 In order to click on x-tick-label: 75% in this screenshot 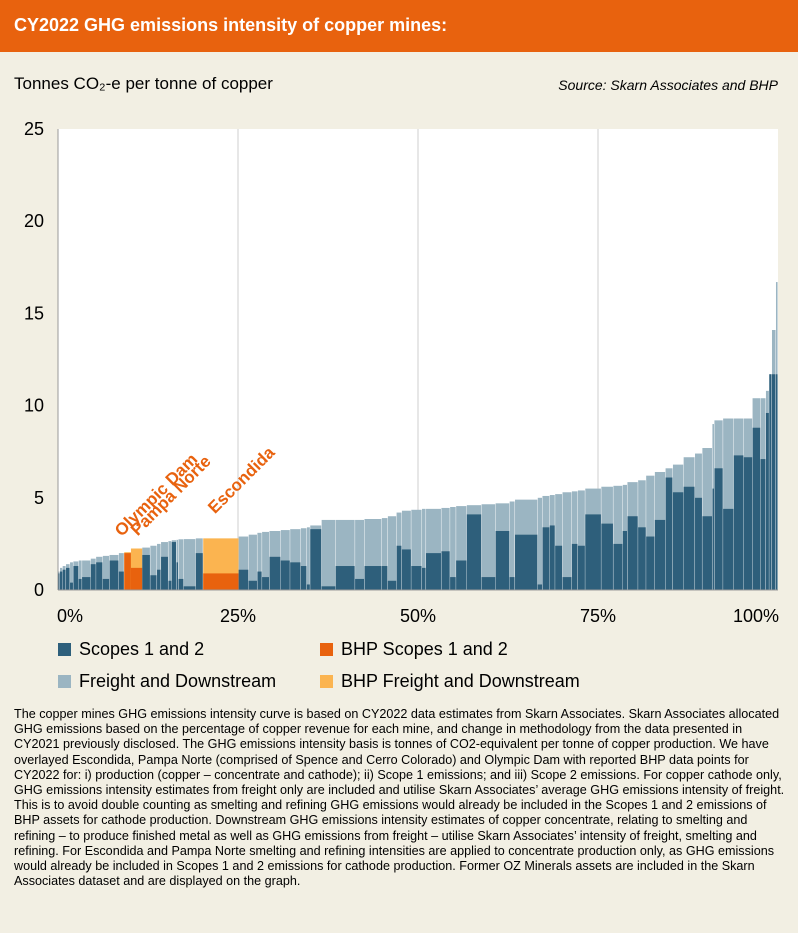, I will do `click(598, 616)`.